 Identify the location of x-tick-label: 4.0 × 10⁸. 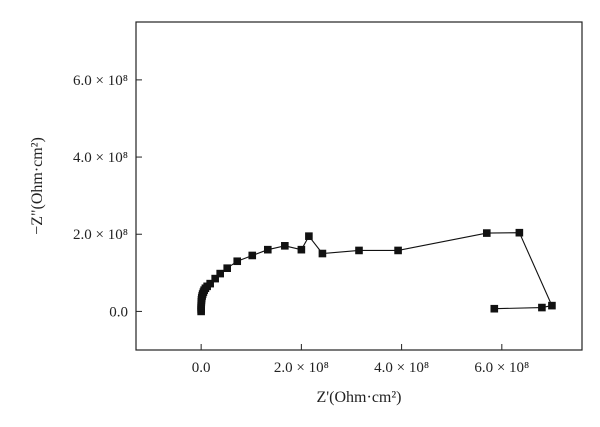
(401, 368).